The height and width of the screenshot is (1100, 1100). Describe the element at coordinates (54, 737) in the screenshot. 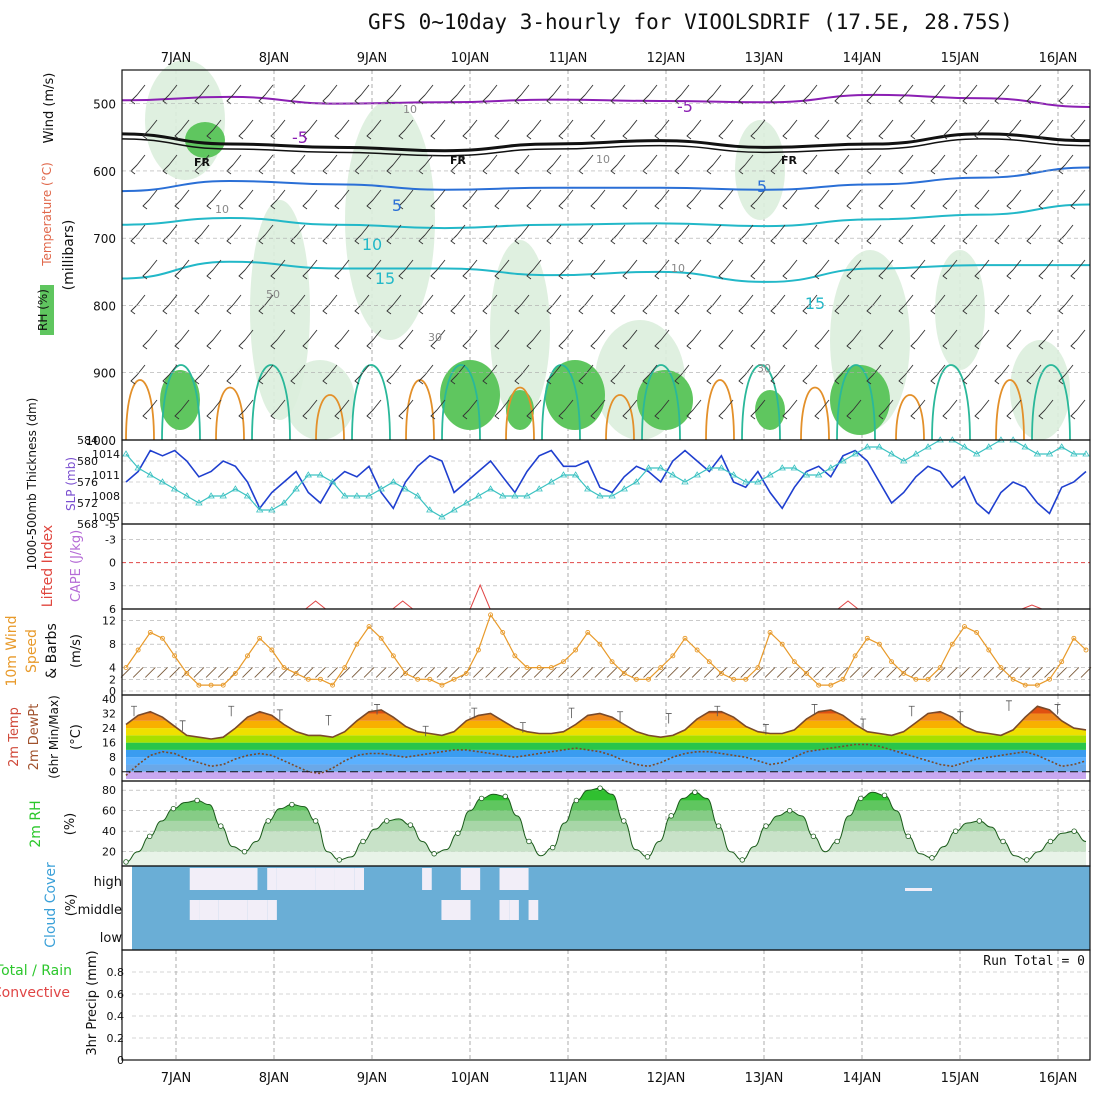

I see `ylabel-minmax: (6hr Min/Max)` at that location.